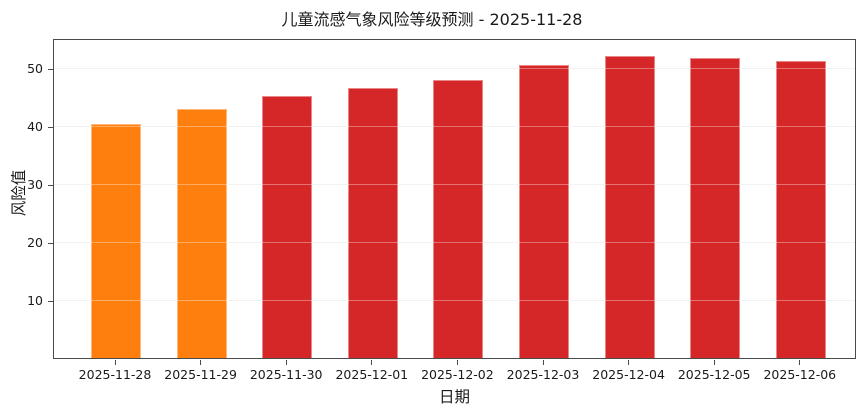 The height and width of the screenshot is (412, 864). Describe the element at coordinates (115, 374) in the screenshot. I see `x-tick-label: 2025-11-28` at that location.